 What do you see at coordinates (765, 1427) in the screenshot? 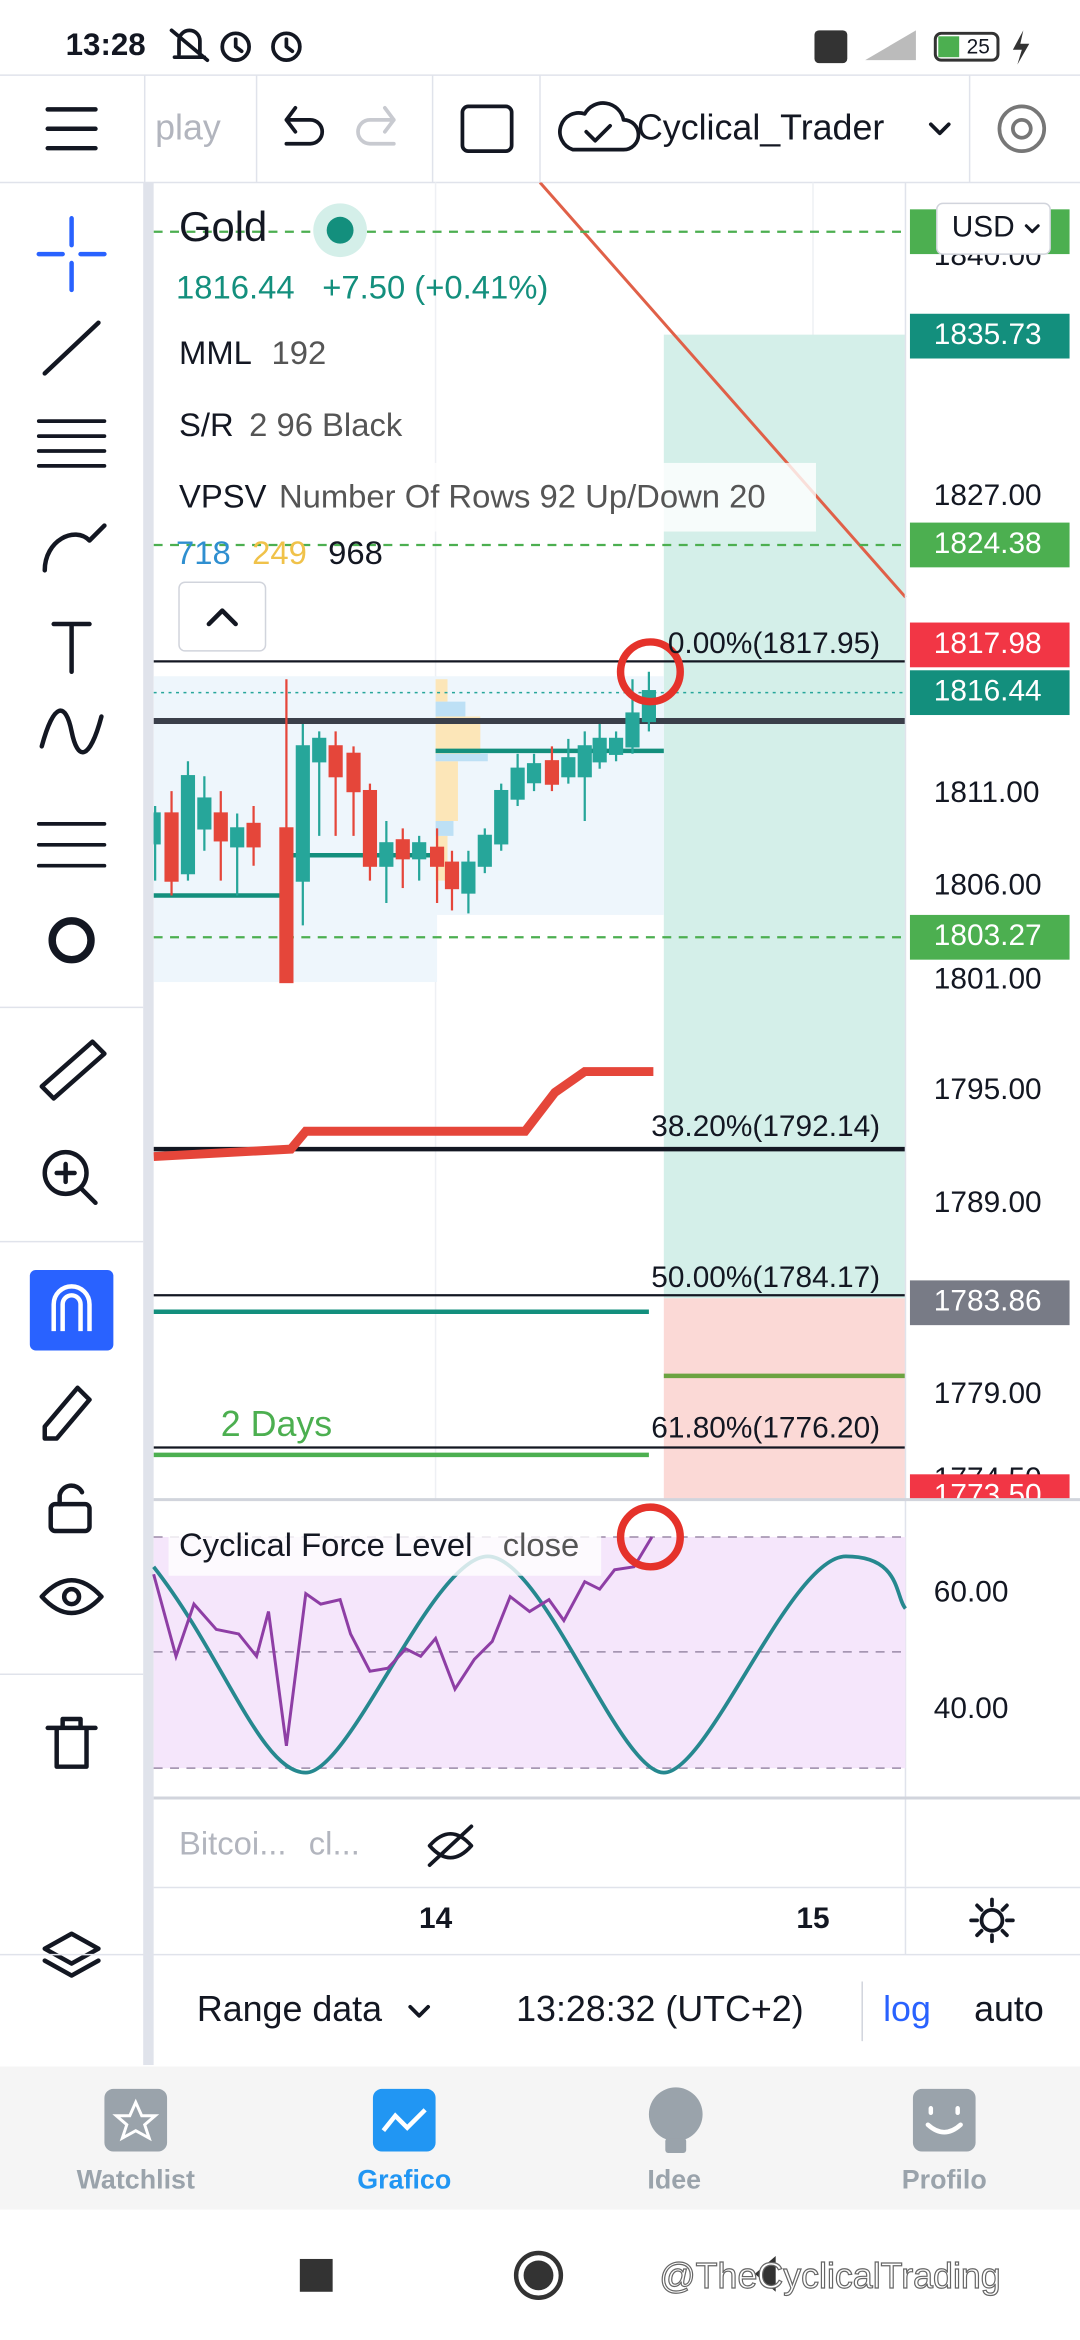
I see `fib-label: 61.80%(1776.20)` at bounding box center [765, 1427].